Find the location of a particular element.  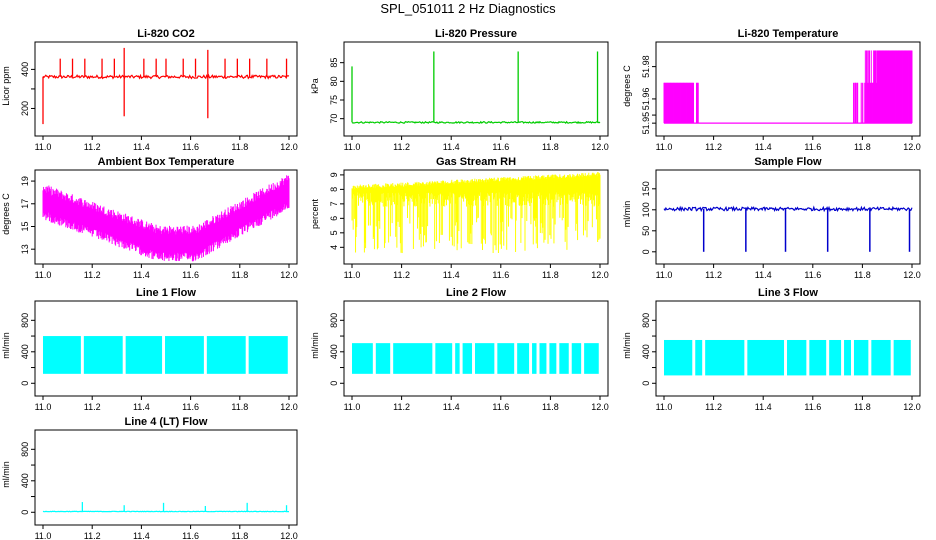

y-axis-label: degrees C is located at coordinates (627, 86).